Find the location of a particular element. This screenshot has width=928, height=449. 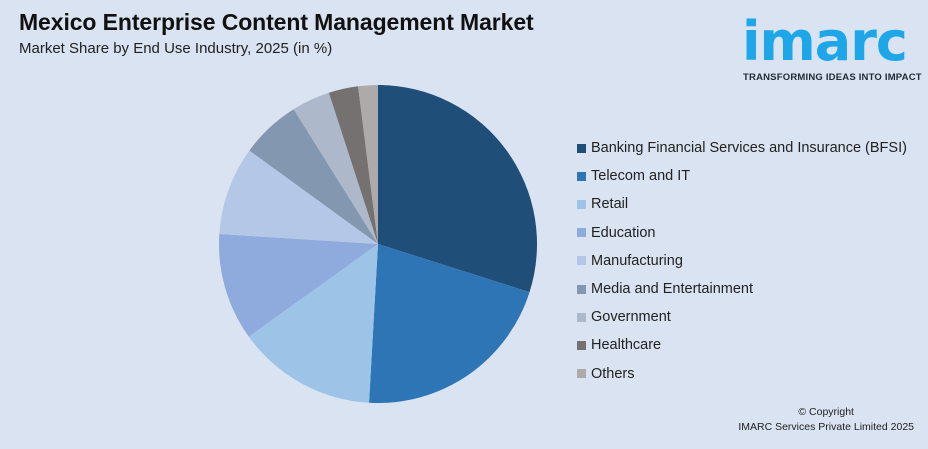

legend-label: Telecom and IT is located at coordinates (641, 176).